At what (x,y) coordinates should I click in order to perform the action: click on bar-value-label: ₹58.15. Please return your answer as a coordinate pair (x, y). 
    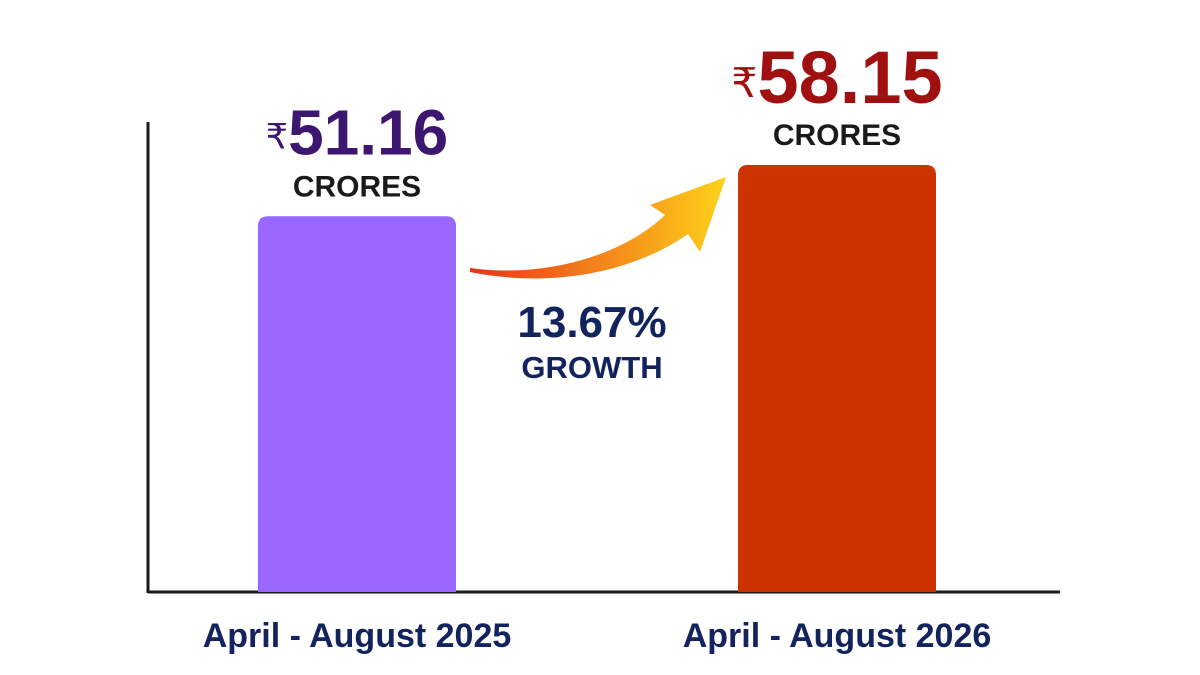
    Looking at the image, I should click on (836, 77).